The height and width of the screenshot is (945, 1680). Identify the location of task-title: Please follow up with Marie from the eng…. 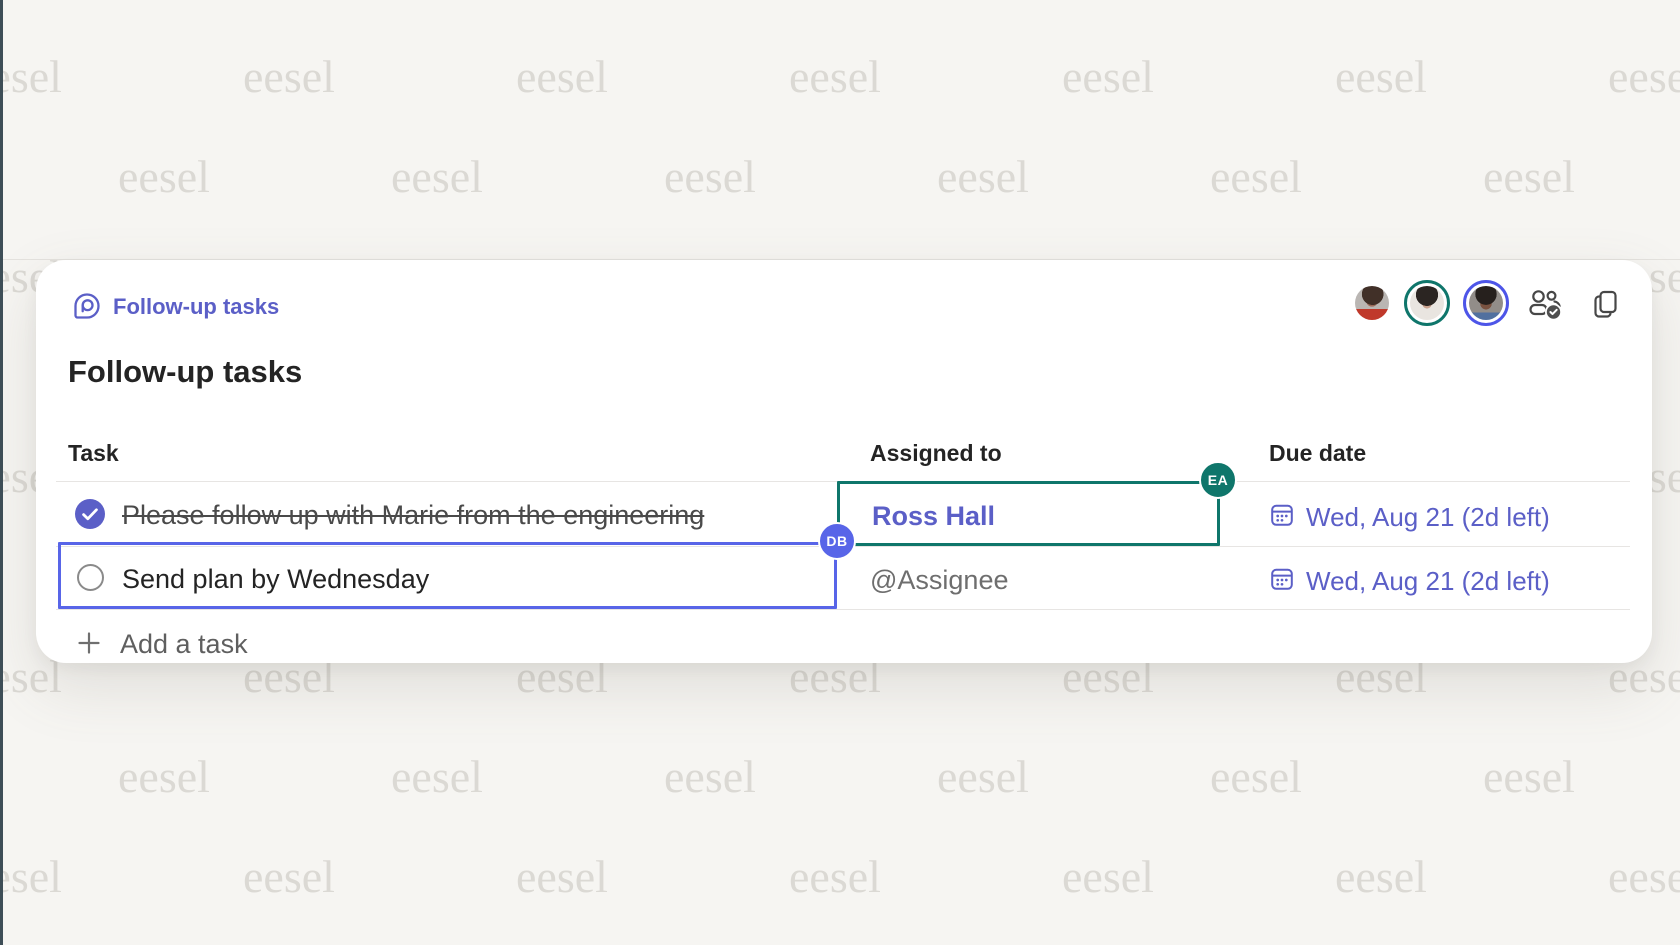
(413, 515).